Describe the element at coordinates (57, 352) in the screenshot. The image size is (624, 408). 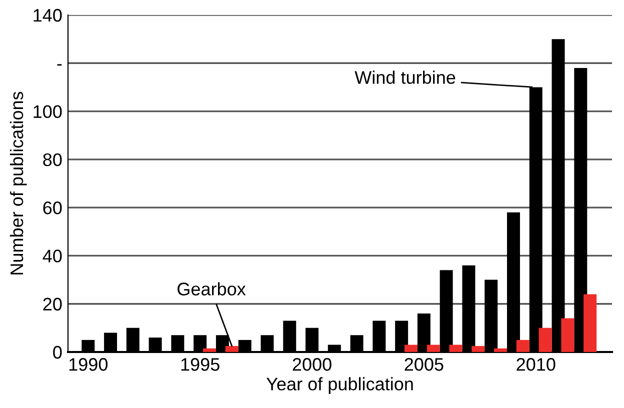
I see `y-tick-label: 0` at that location.